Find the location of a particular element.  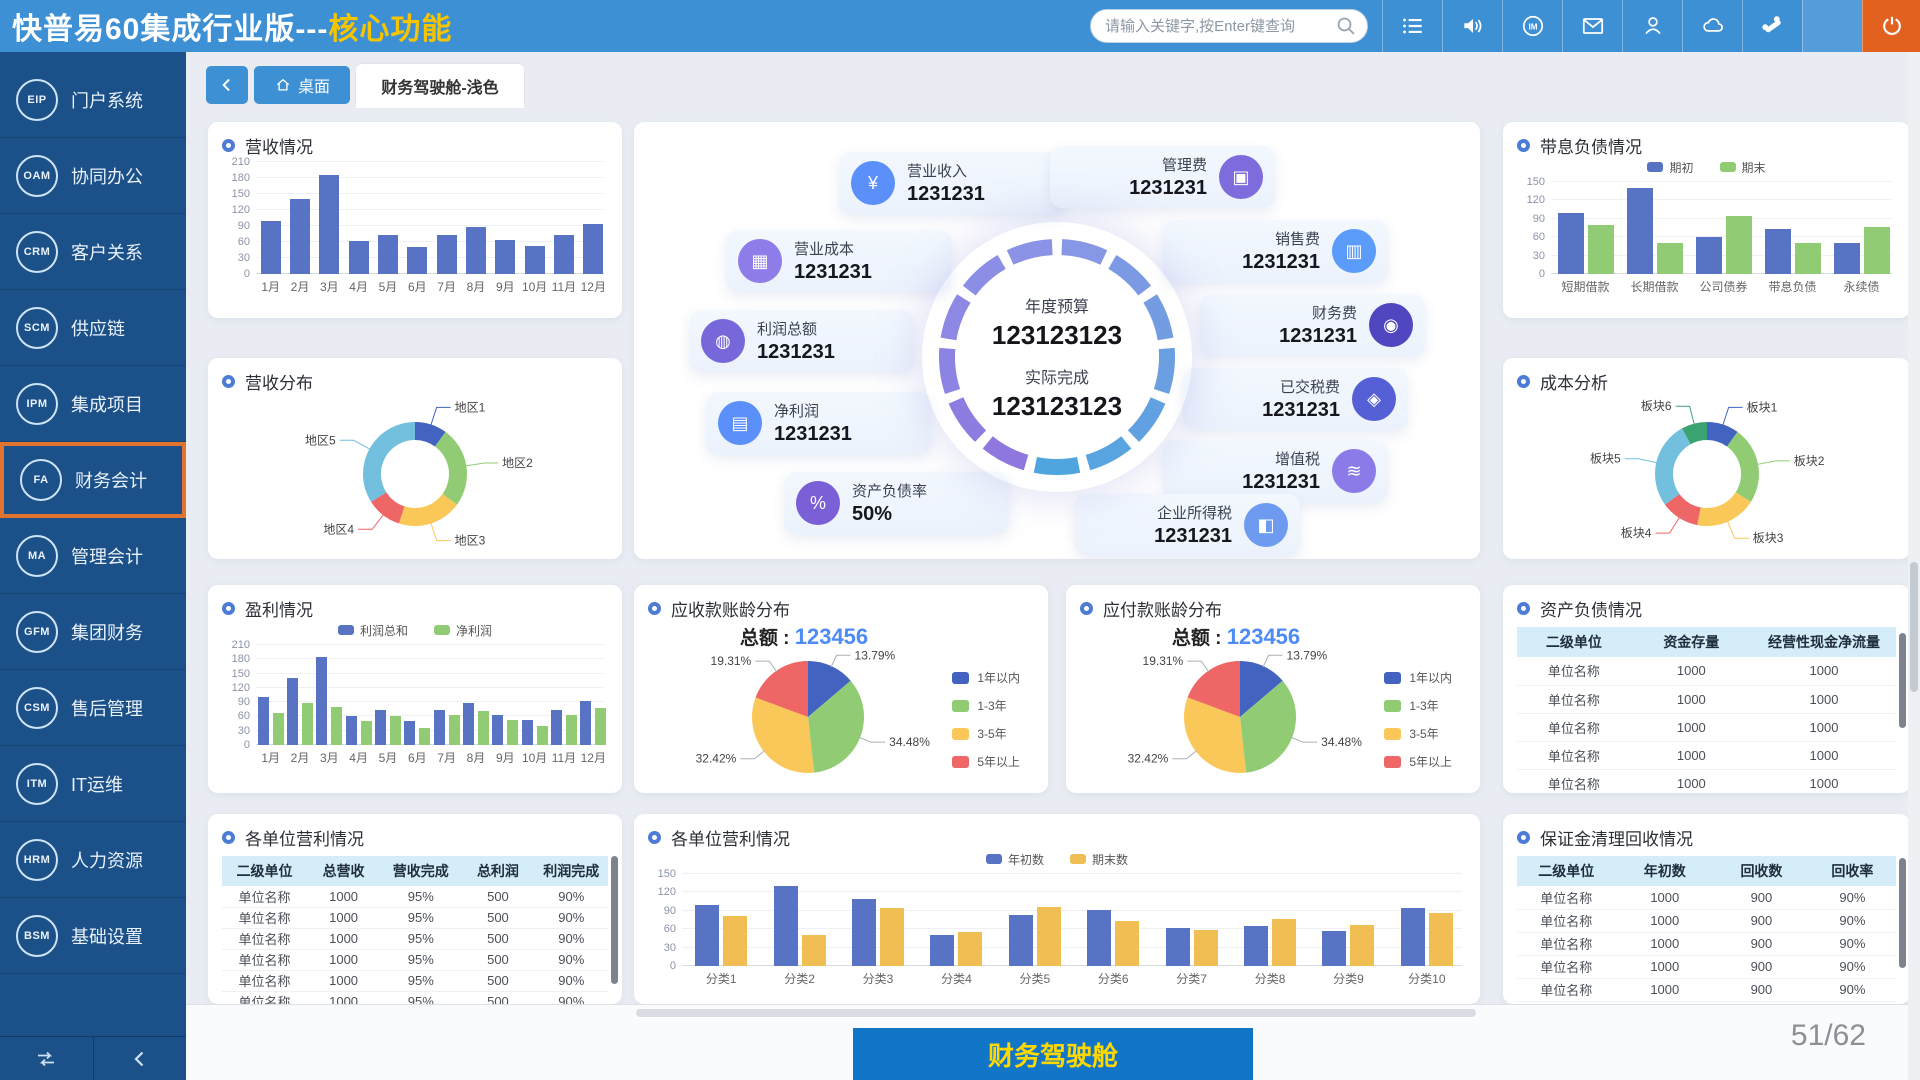

sidebar-item-eip: EIP 门户系统 is located at coordinates (93, 100).